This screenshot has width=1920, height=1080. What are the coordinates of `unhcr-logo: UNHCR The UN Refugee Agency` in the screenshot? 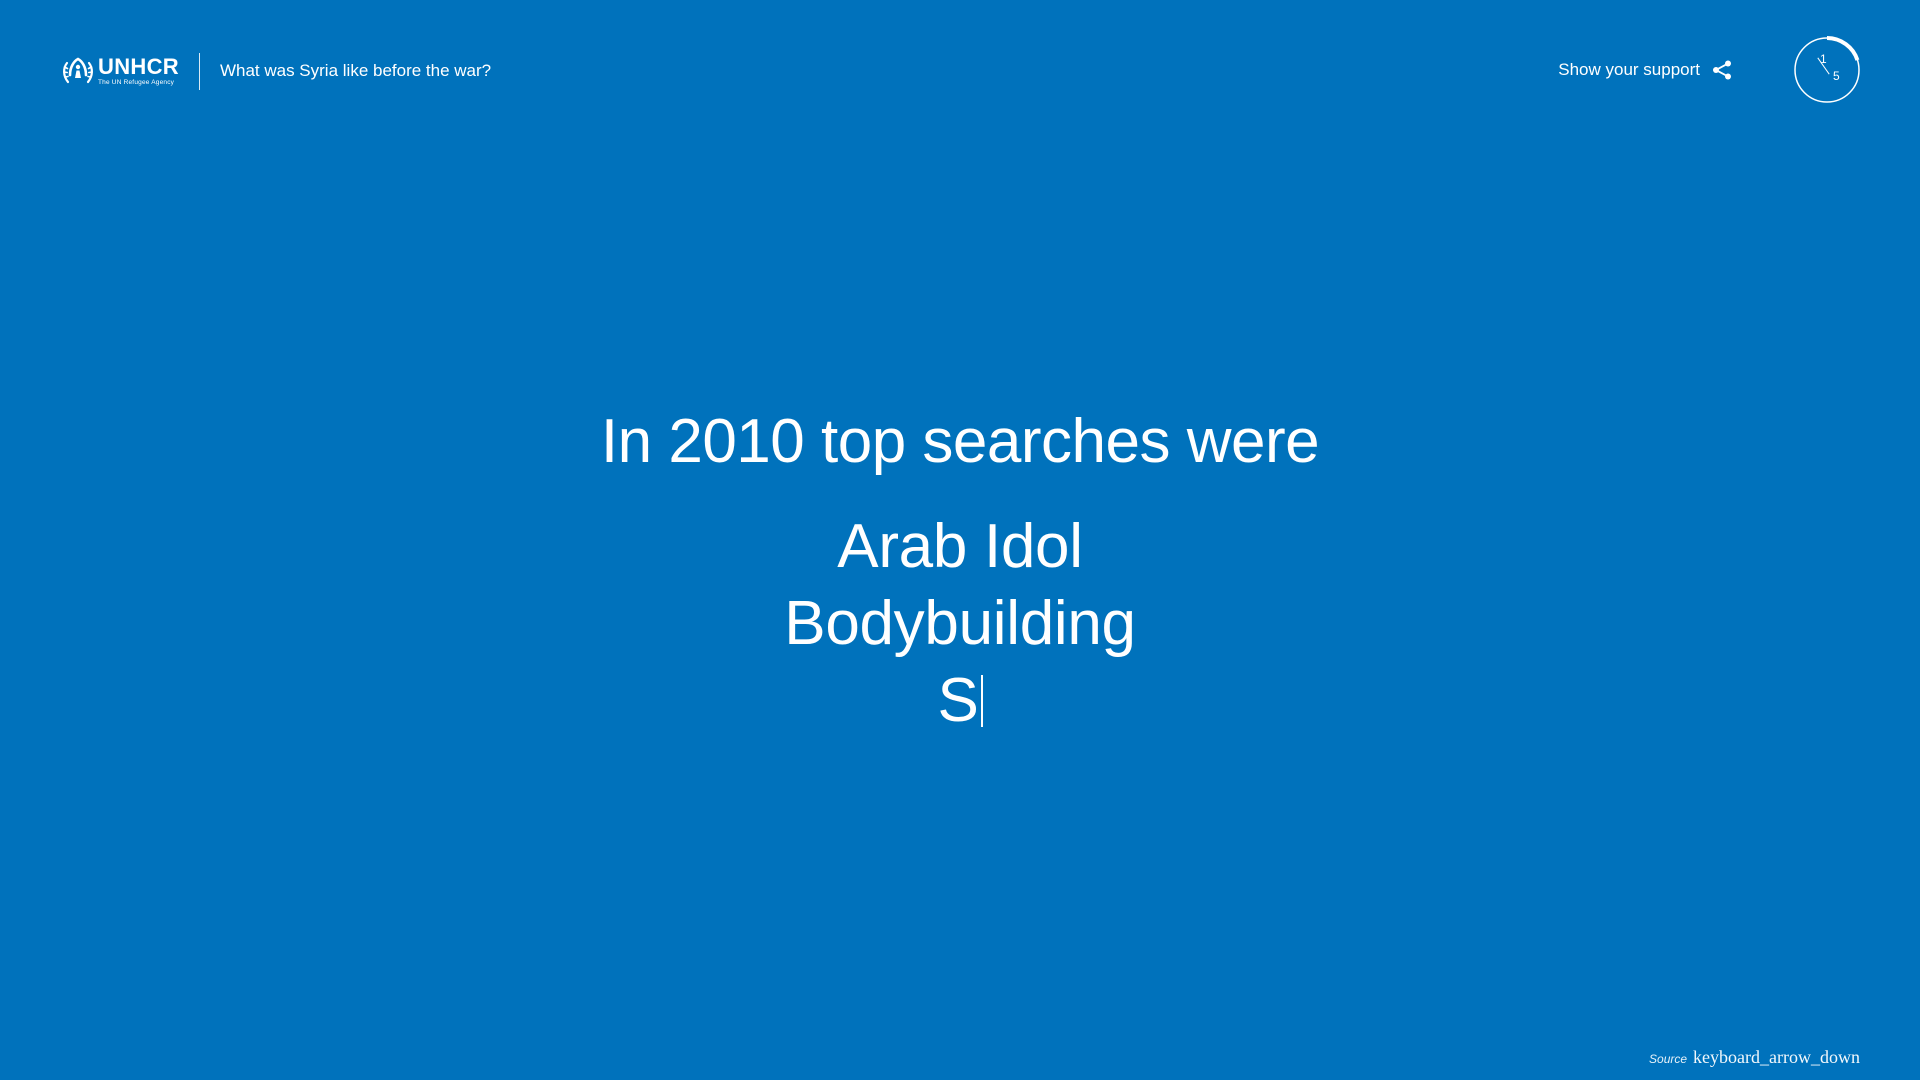 It's located at (120, 71).